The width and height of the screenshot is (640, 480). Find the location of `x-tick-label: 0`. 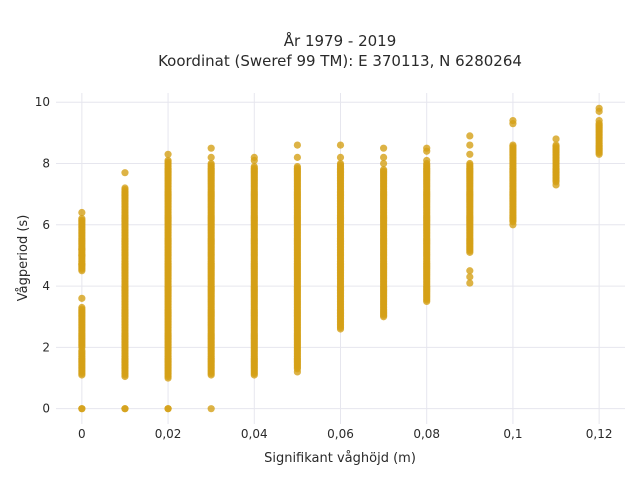

x-tick-label: 0 is located at coordinates (82, 434).